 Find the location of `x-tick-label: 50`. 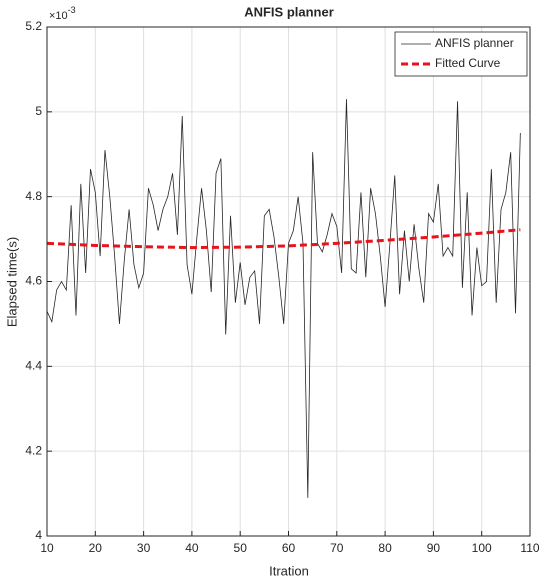

x-tick-label: 50 is located at coordinates (241, 548).